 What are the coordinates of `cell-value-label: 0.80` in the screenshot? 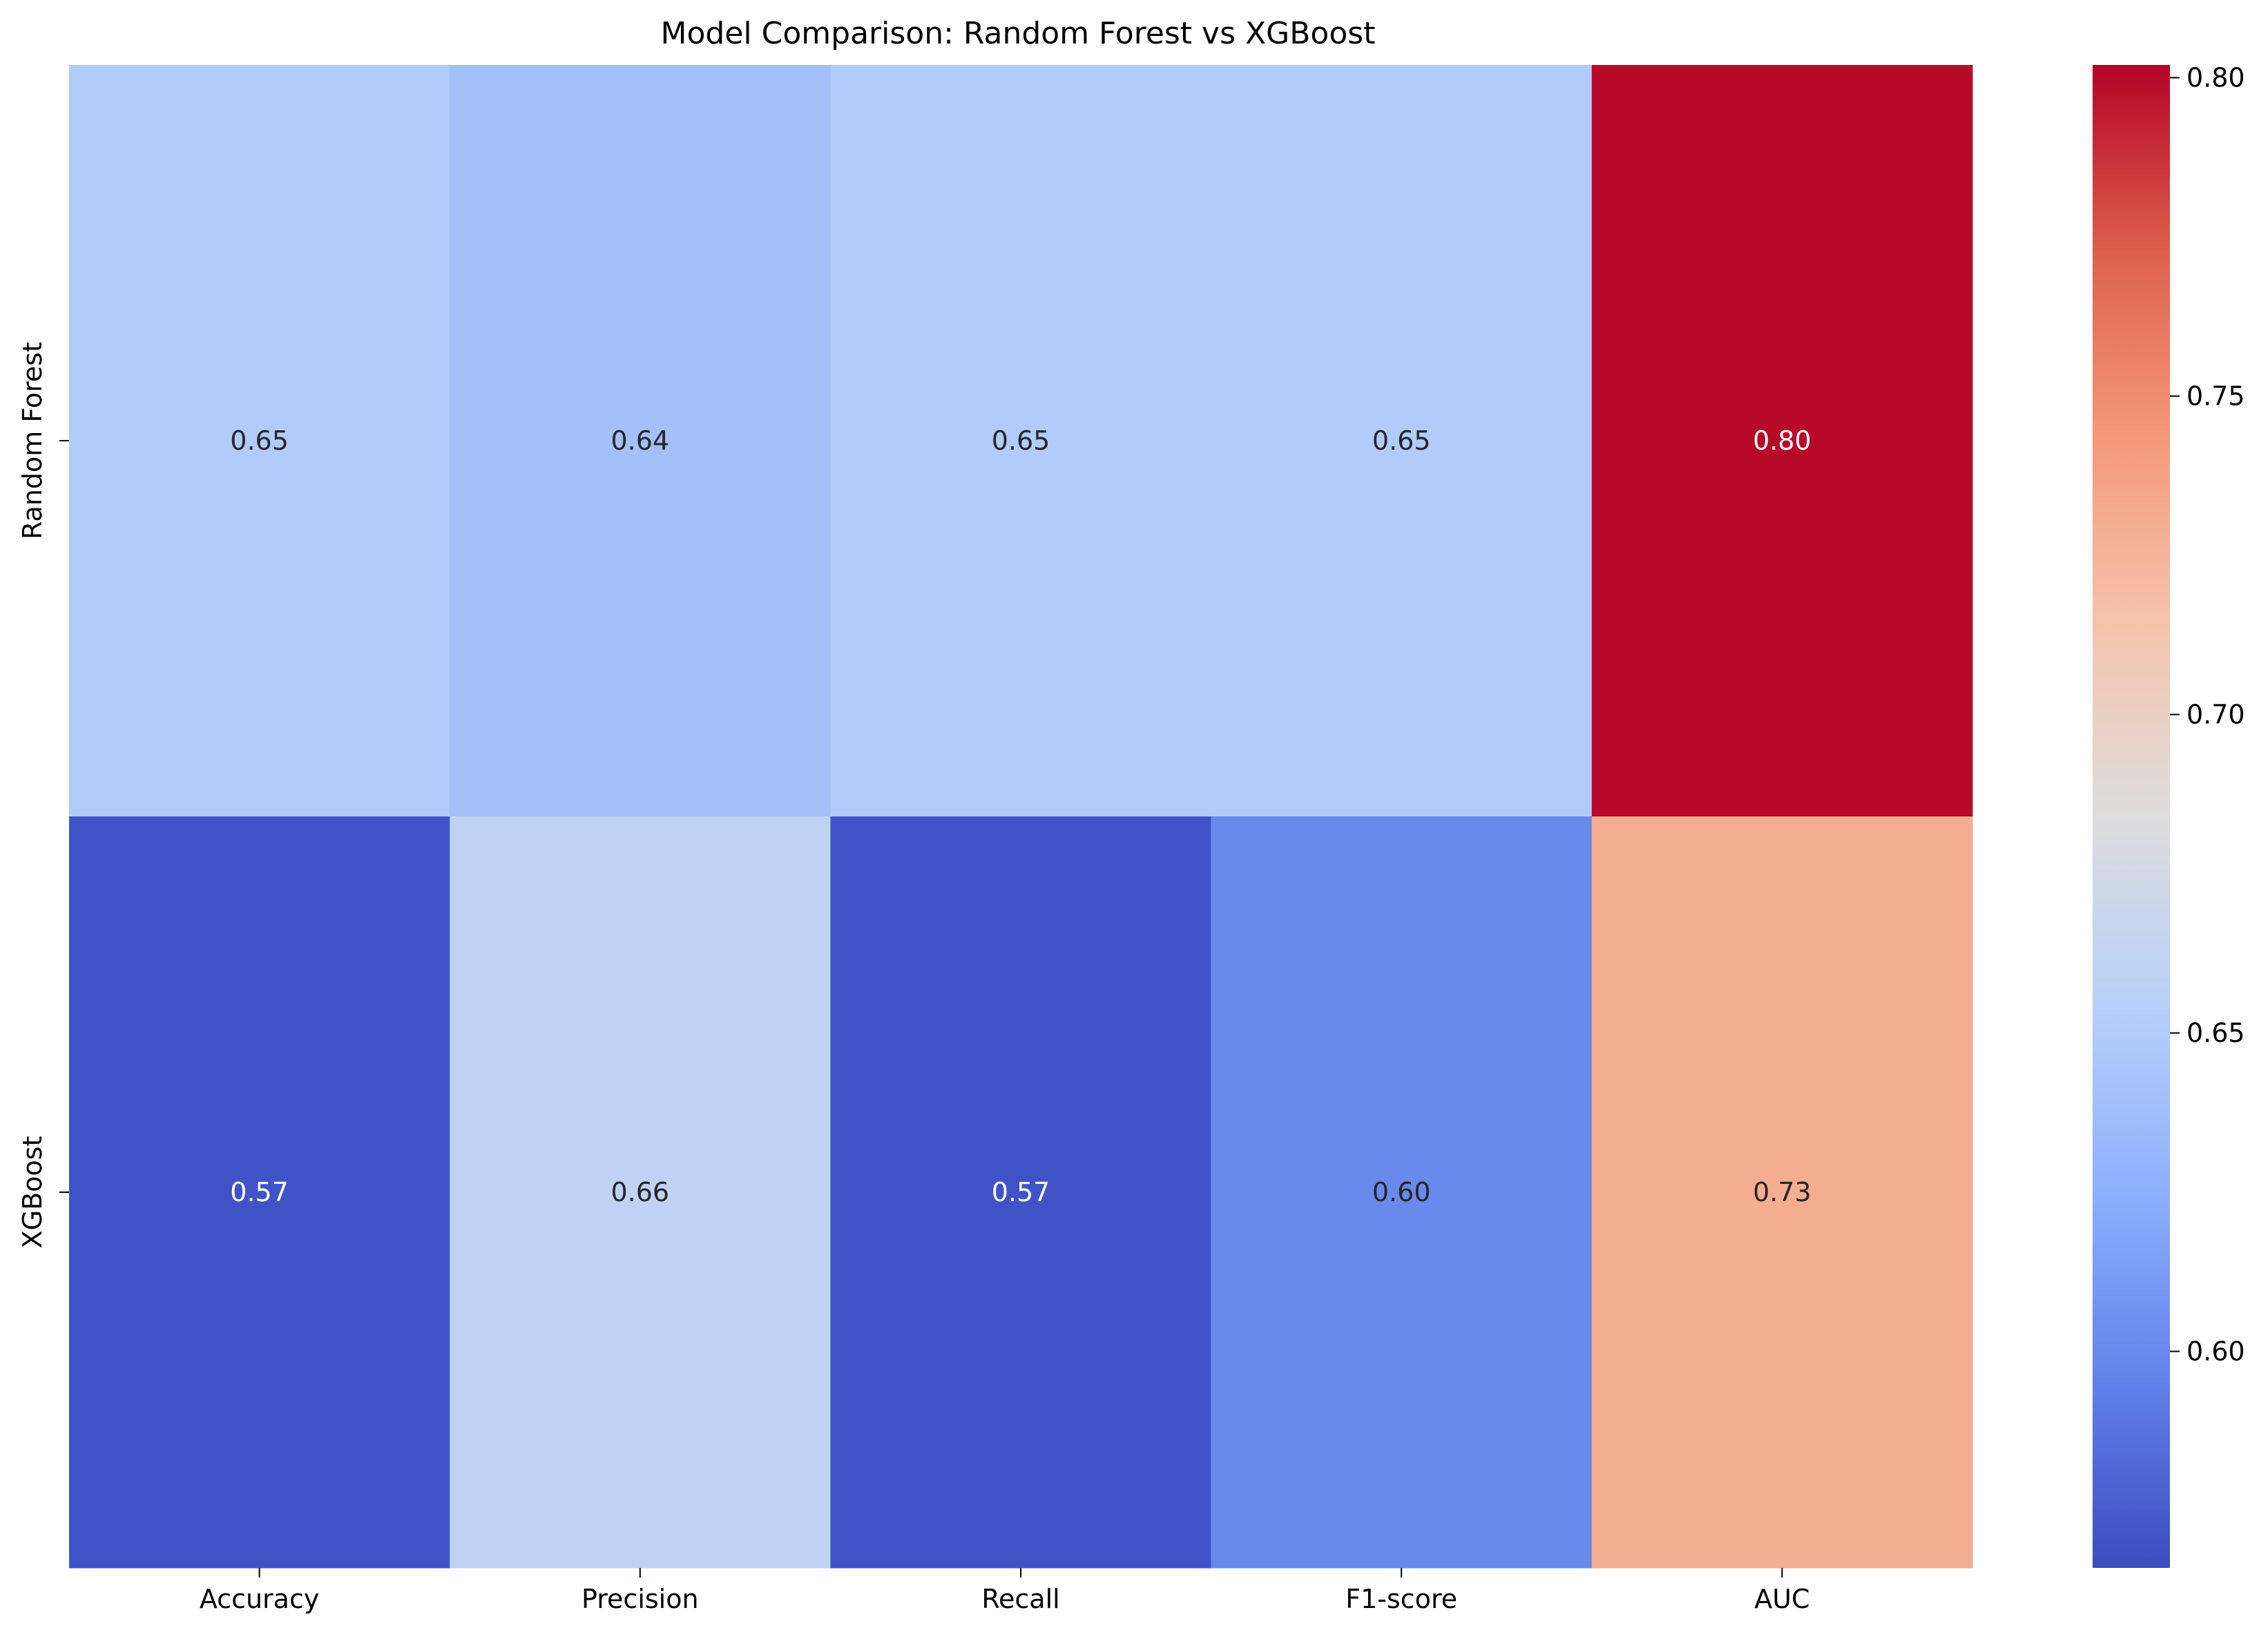 It's located at (1782, 440).